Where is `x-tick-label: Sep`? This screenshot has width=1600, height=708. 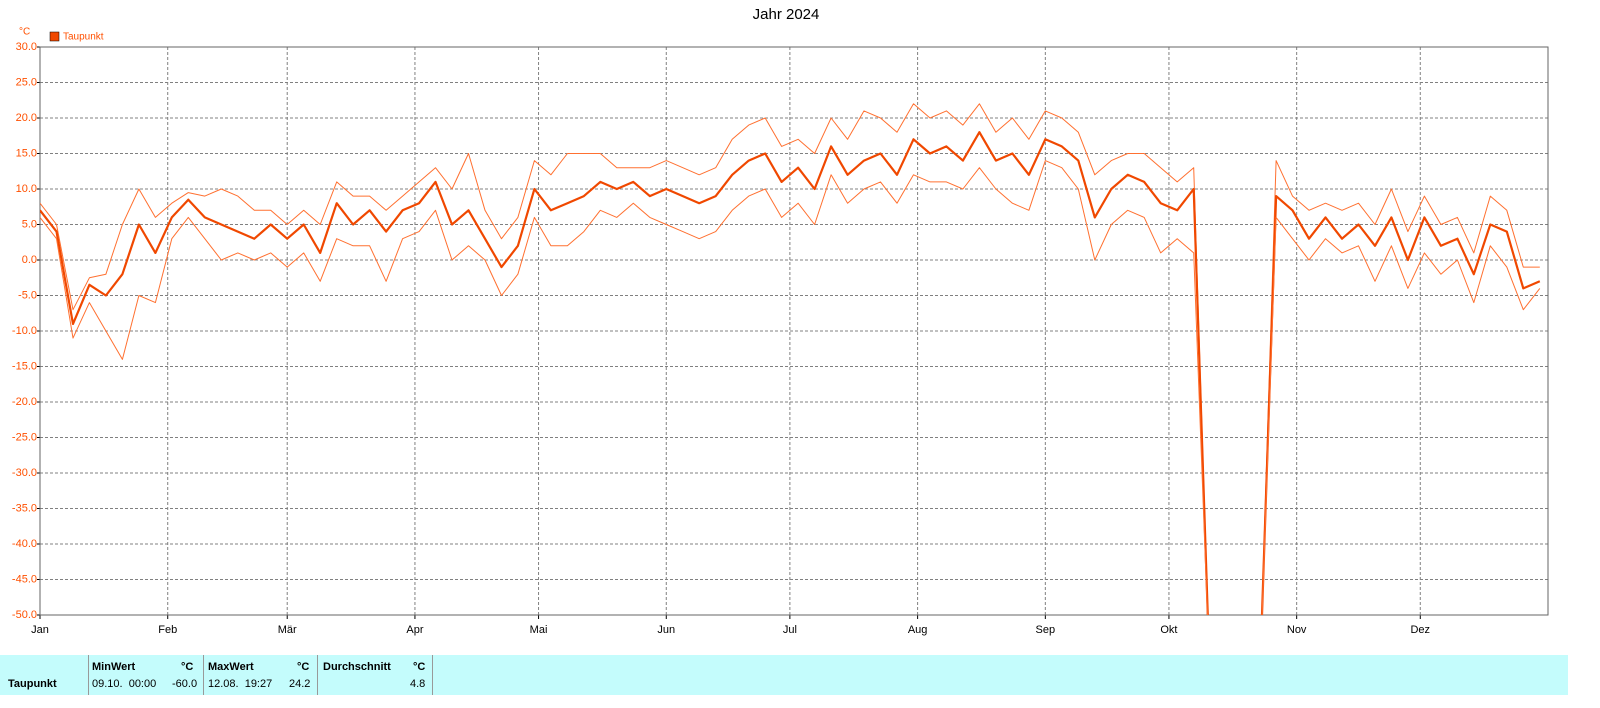
x-tick-label: Sep is located at coordinates (1046, 630).